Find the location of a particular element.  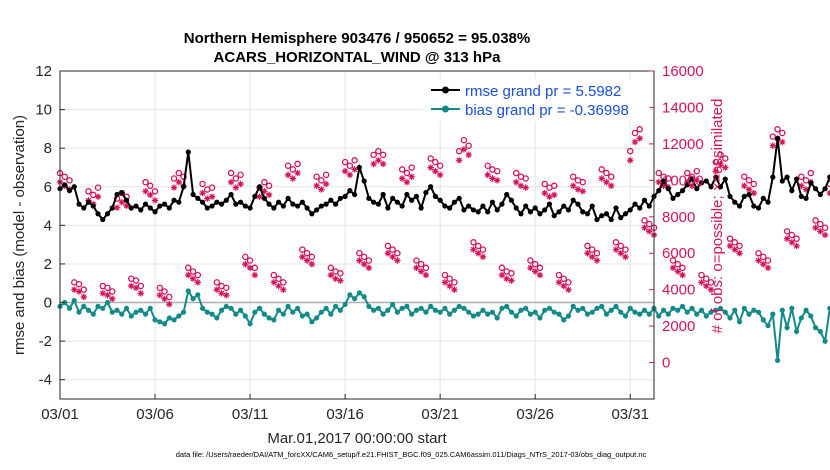

legend-rmse-marker is located at coordinates (445, 90).